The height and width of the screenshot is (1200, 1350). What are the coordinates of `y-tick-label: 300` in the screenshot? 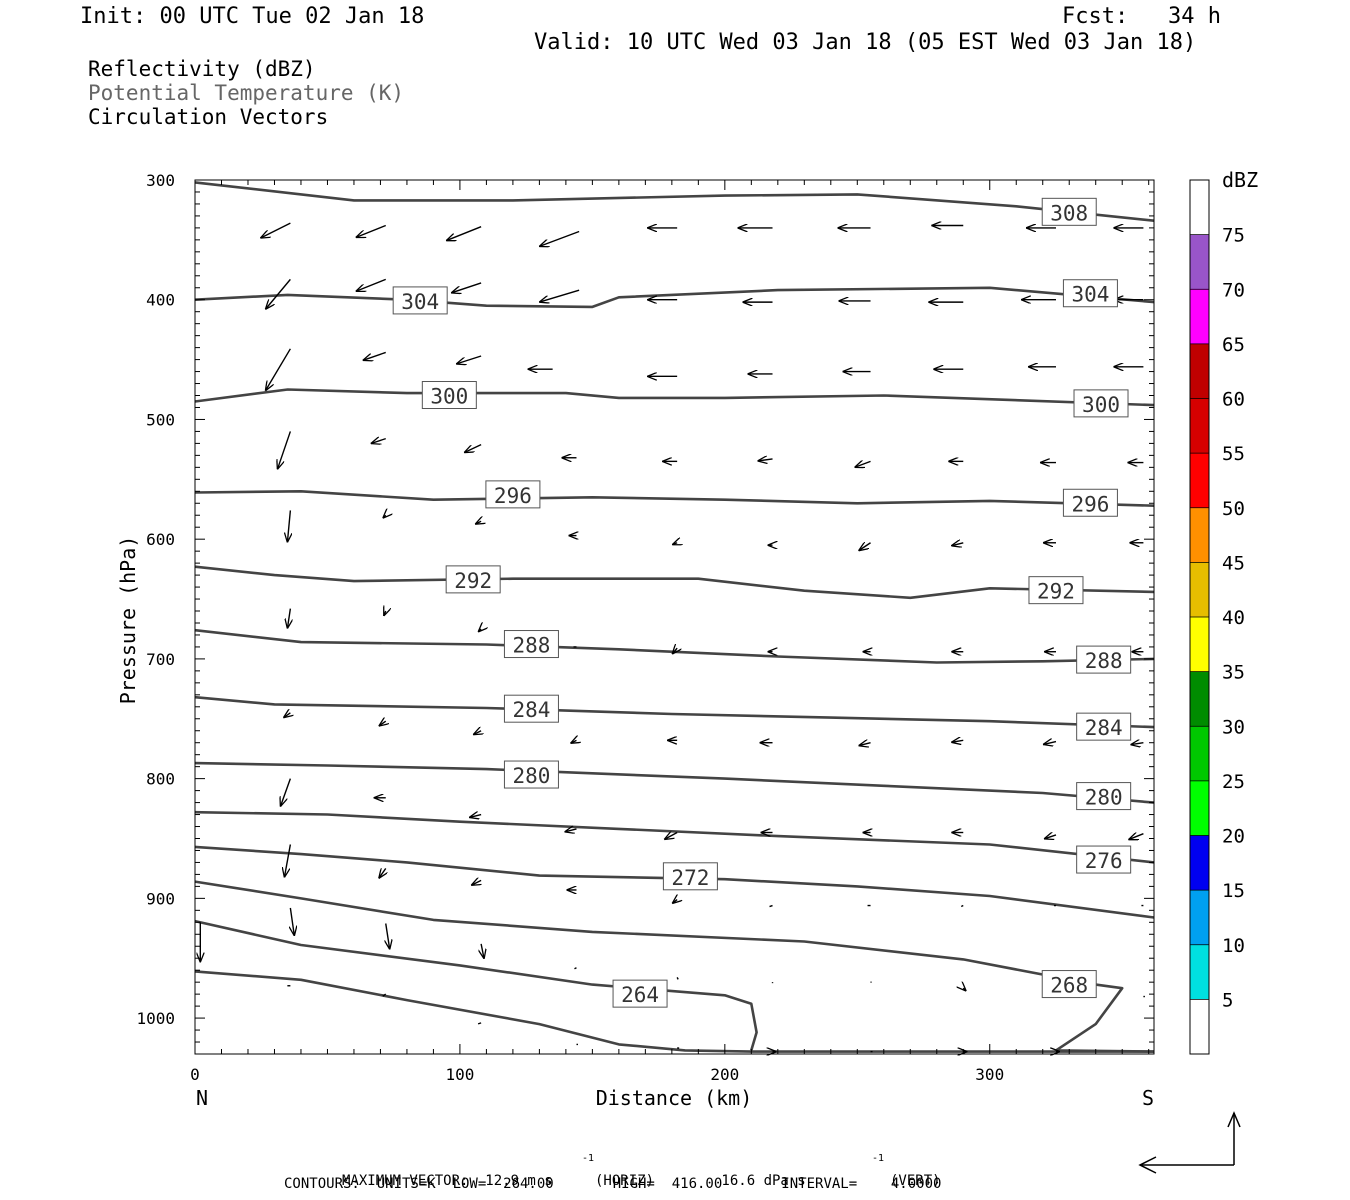 It's located at (160, 180).